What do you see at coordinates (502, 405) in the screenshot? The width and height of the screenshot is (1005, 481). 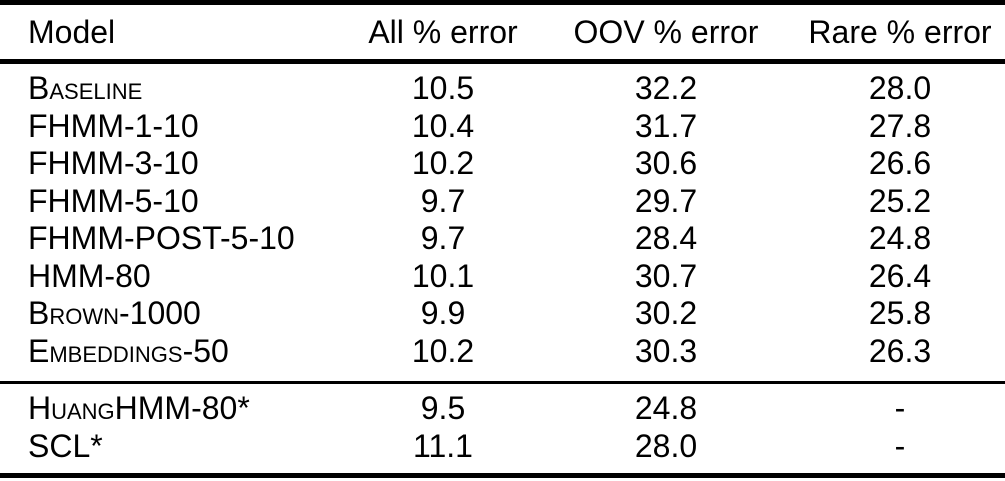 I see `table-row: HuangHMM-80* 9.5 24.8 -` at bounding box center [502, 405].